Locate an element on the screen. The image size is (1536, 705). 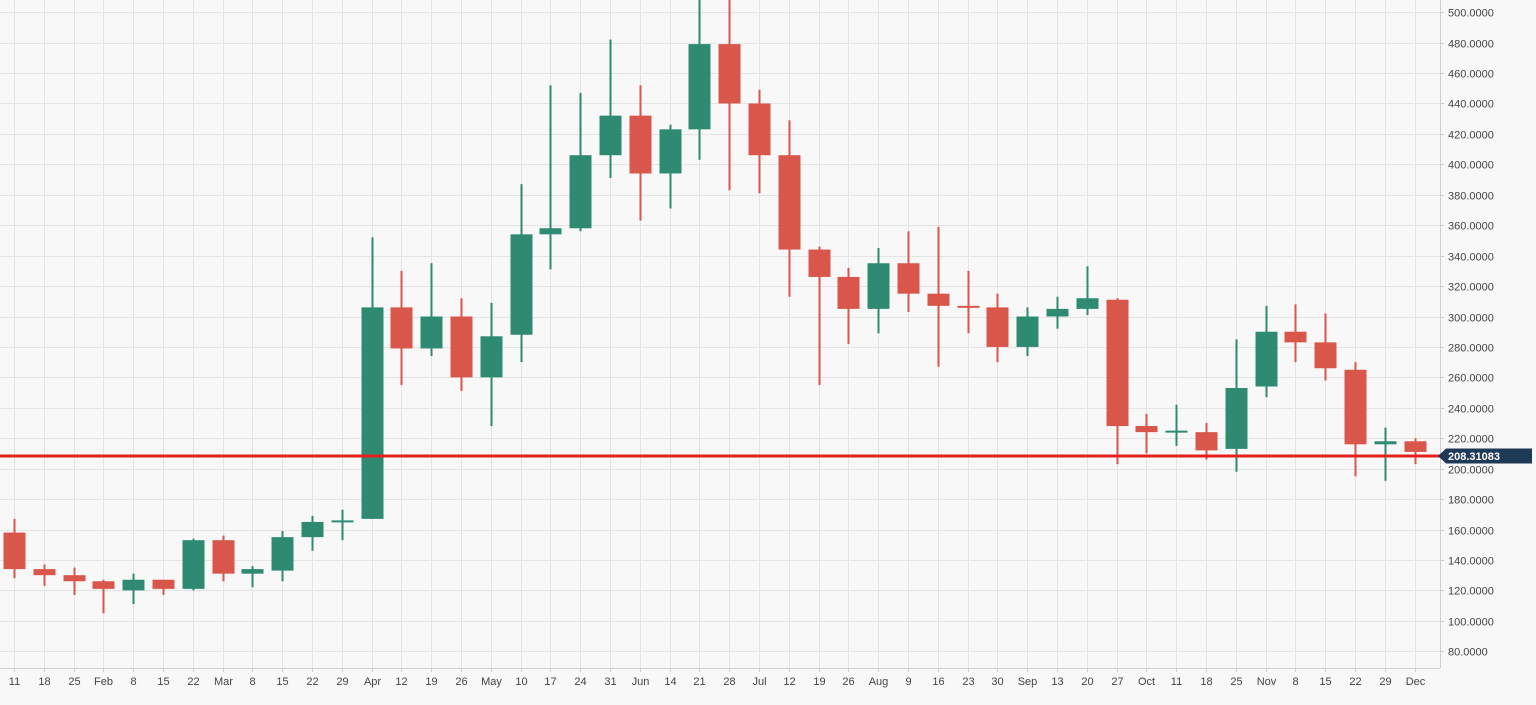
y-tick-label: 360.0000 is located at coordinates (1471, 227).